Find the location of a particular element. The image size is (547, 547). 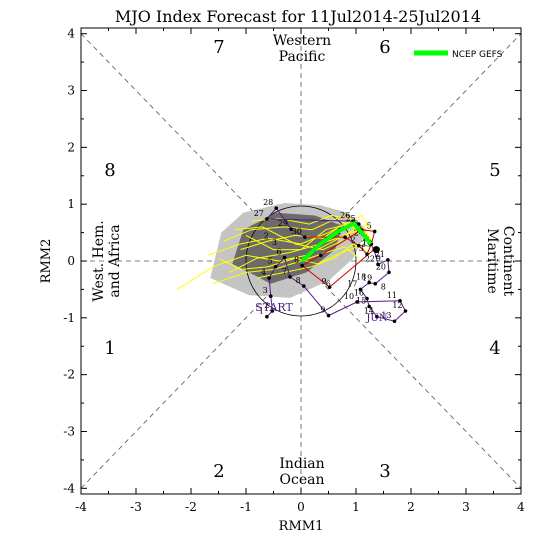

observed-day-label: 23 is located at coordinates (366, 244).